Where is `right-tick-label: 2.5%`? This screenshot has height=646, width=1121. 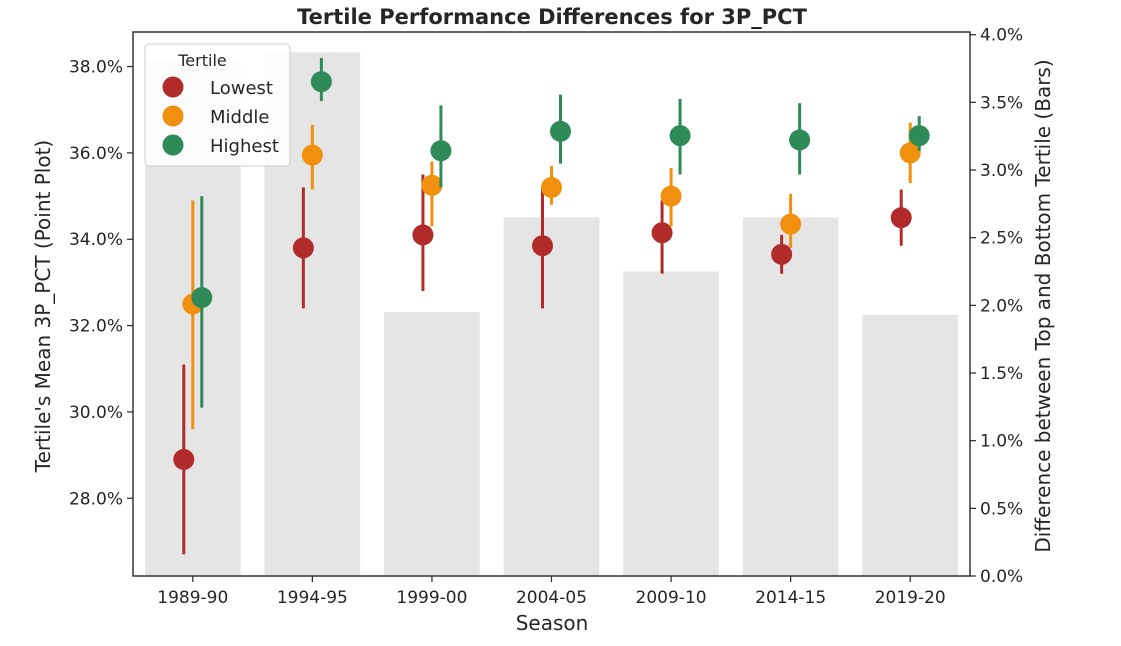 right-tick-label: 2.5% is located at coordinates (1001, 239).